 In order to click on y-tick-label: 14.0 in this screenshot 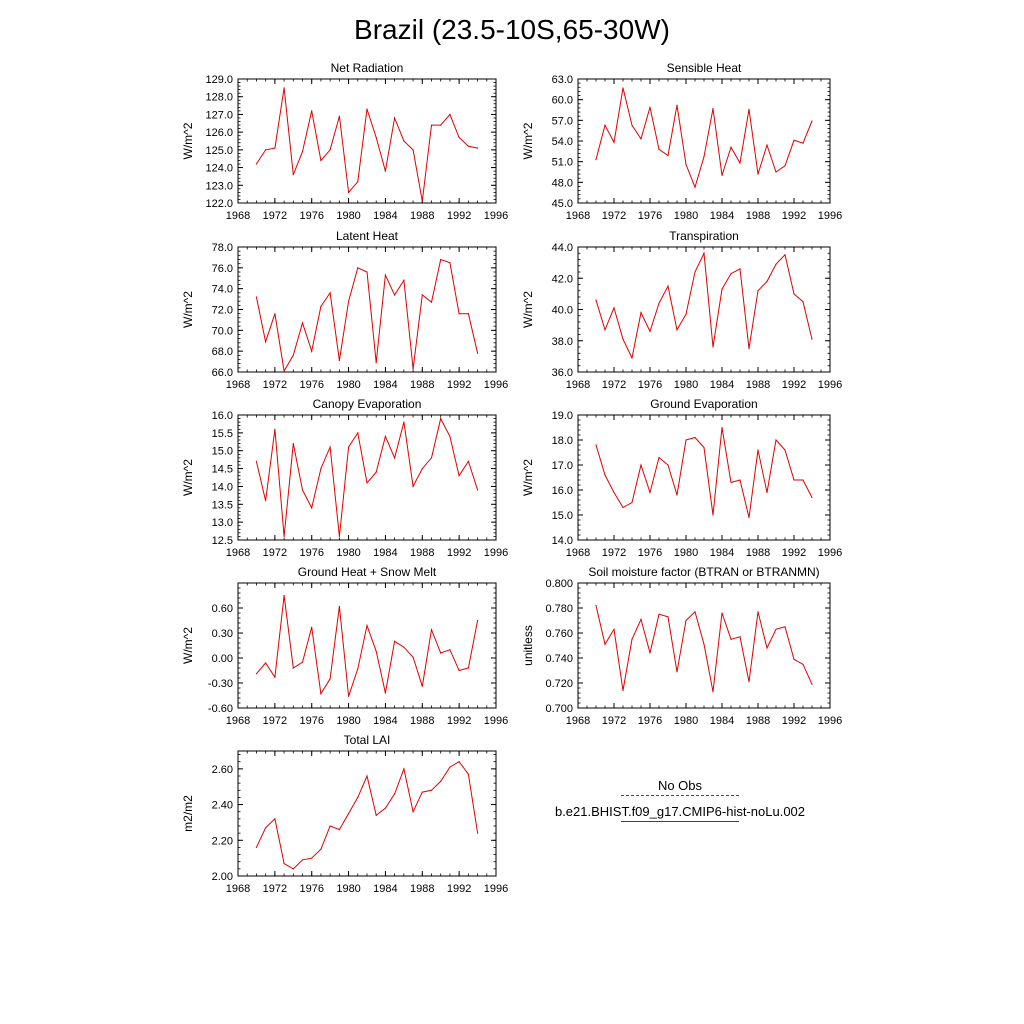, I will do `click(222, 487)`.